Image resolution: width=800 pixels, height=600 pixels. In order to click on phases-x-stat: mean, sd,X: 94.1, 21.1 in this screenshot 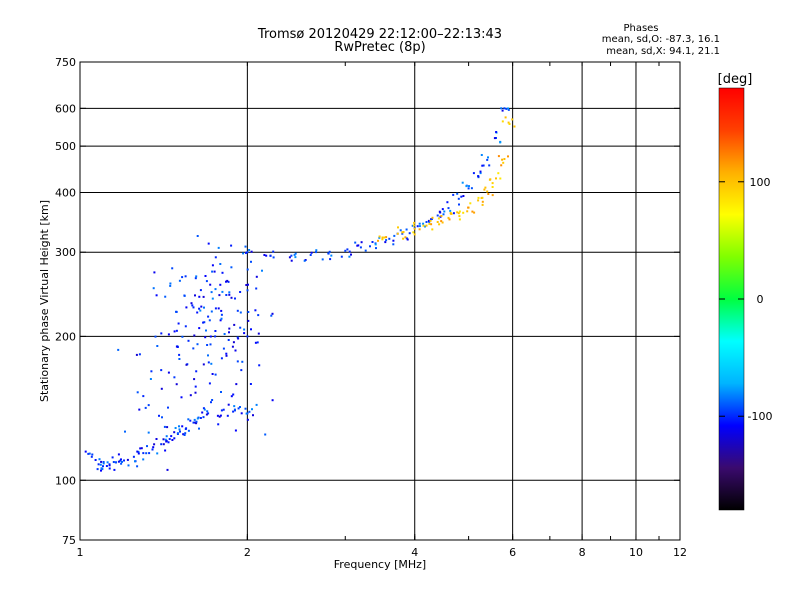, I will do `click(663, 51)`.